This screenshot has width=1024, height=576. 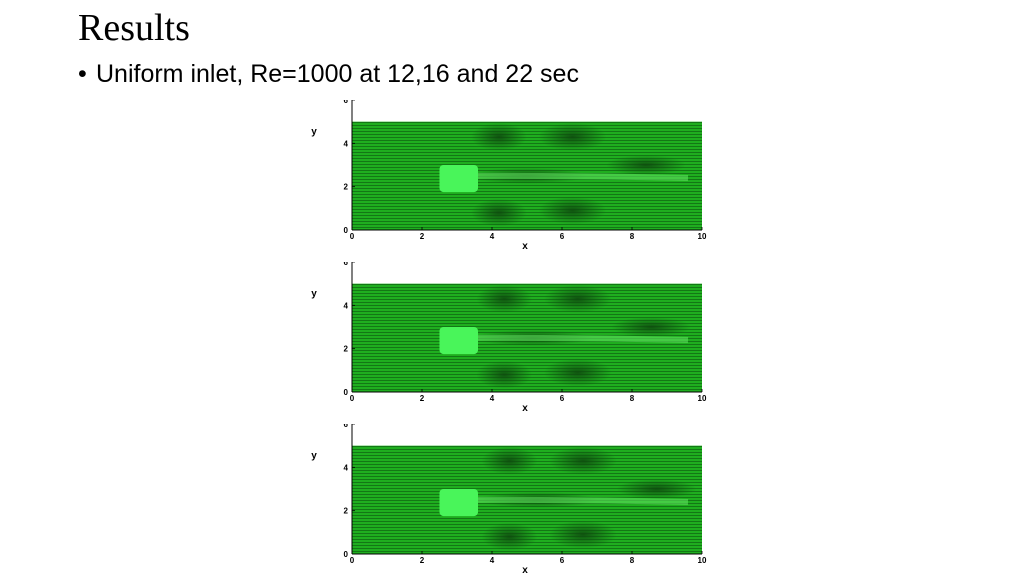 I want to click on flow-plot-2-svg: 0 2 4 6 8 10 0 2 4 6 x y, so click(x=509, y=337).